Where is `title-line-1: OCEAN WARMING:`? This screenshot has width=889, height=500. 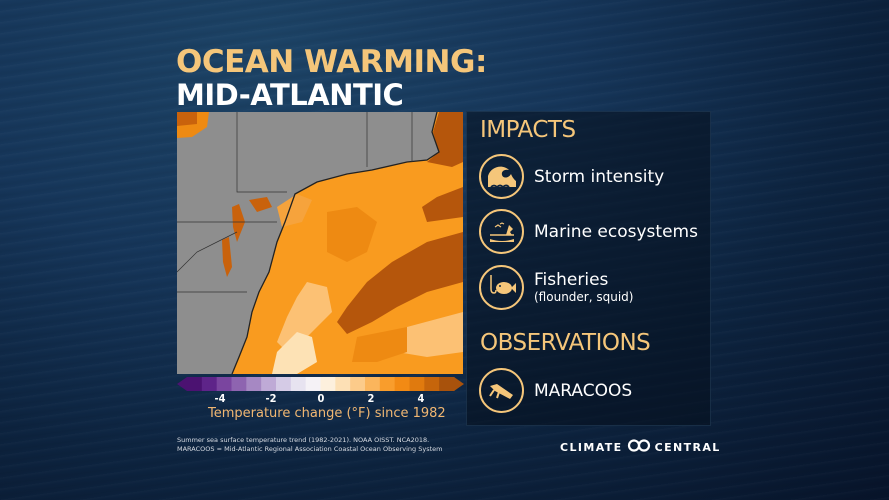 title-line-1: OCEAN WARMING: is located at coordinates (331, 62).